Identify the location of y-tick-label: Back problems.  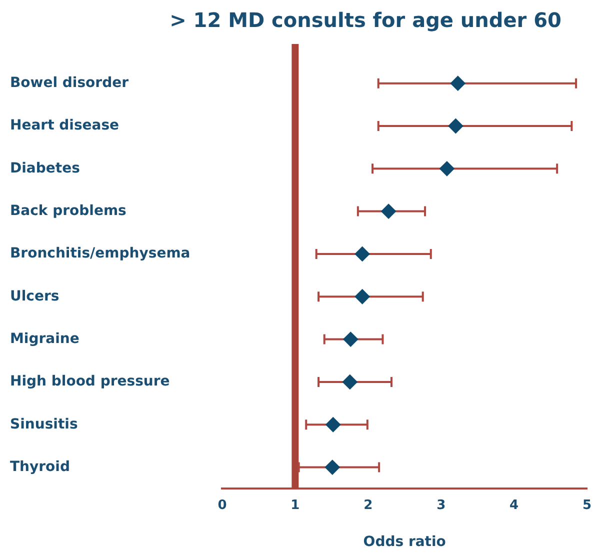
(68, 210).